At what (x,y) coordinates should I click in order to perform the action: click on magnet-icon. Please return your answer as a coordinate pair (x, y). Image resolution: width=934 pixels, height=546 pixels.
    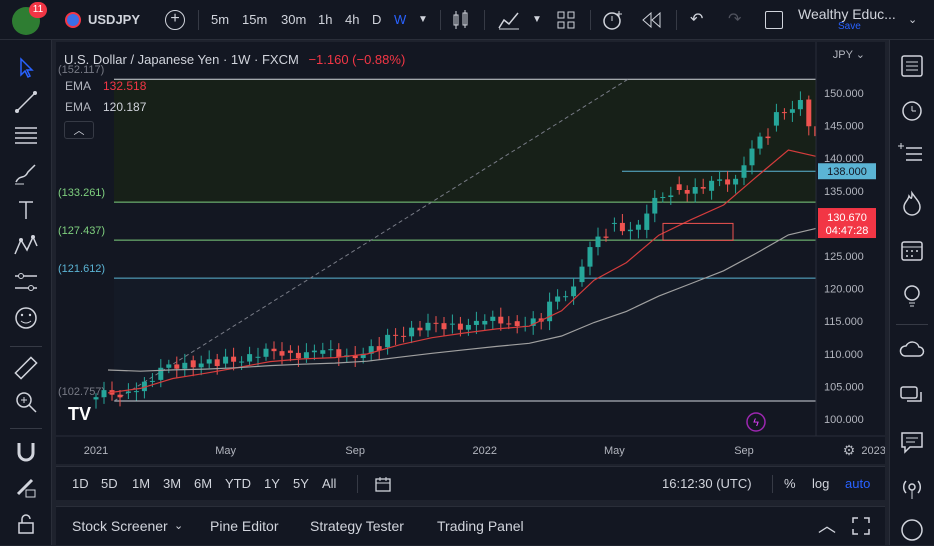
    Looking at the image, I should click on (26, 452).